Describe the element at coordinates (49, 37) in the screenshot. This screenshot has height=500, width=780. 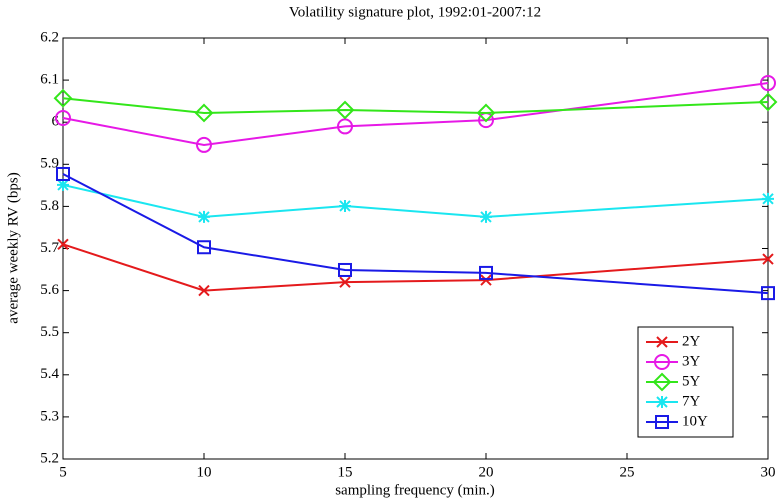
I see `y-tick-label: 6.2` at that location.